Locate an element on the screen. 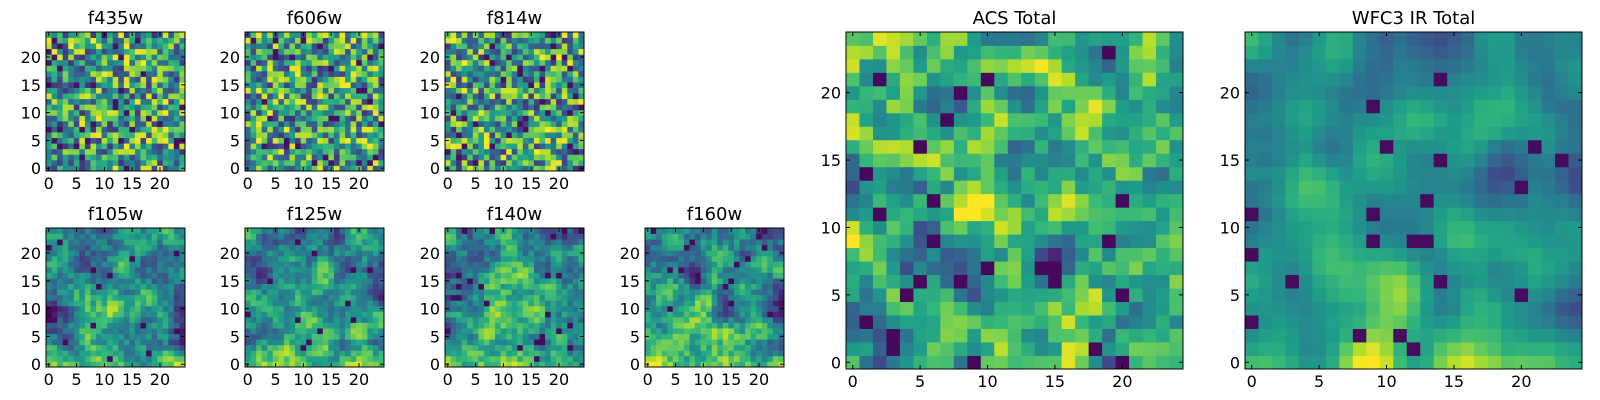  x-tick-label: 0 is located at coordinates (248, 379).